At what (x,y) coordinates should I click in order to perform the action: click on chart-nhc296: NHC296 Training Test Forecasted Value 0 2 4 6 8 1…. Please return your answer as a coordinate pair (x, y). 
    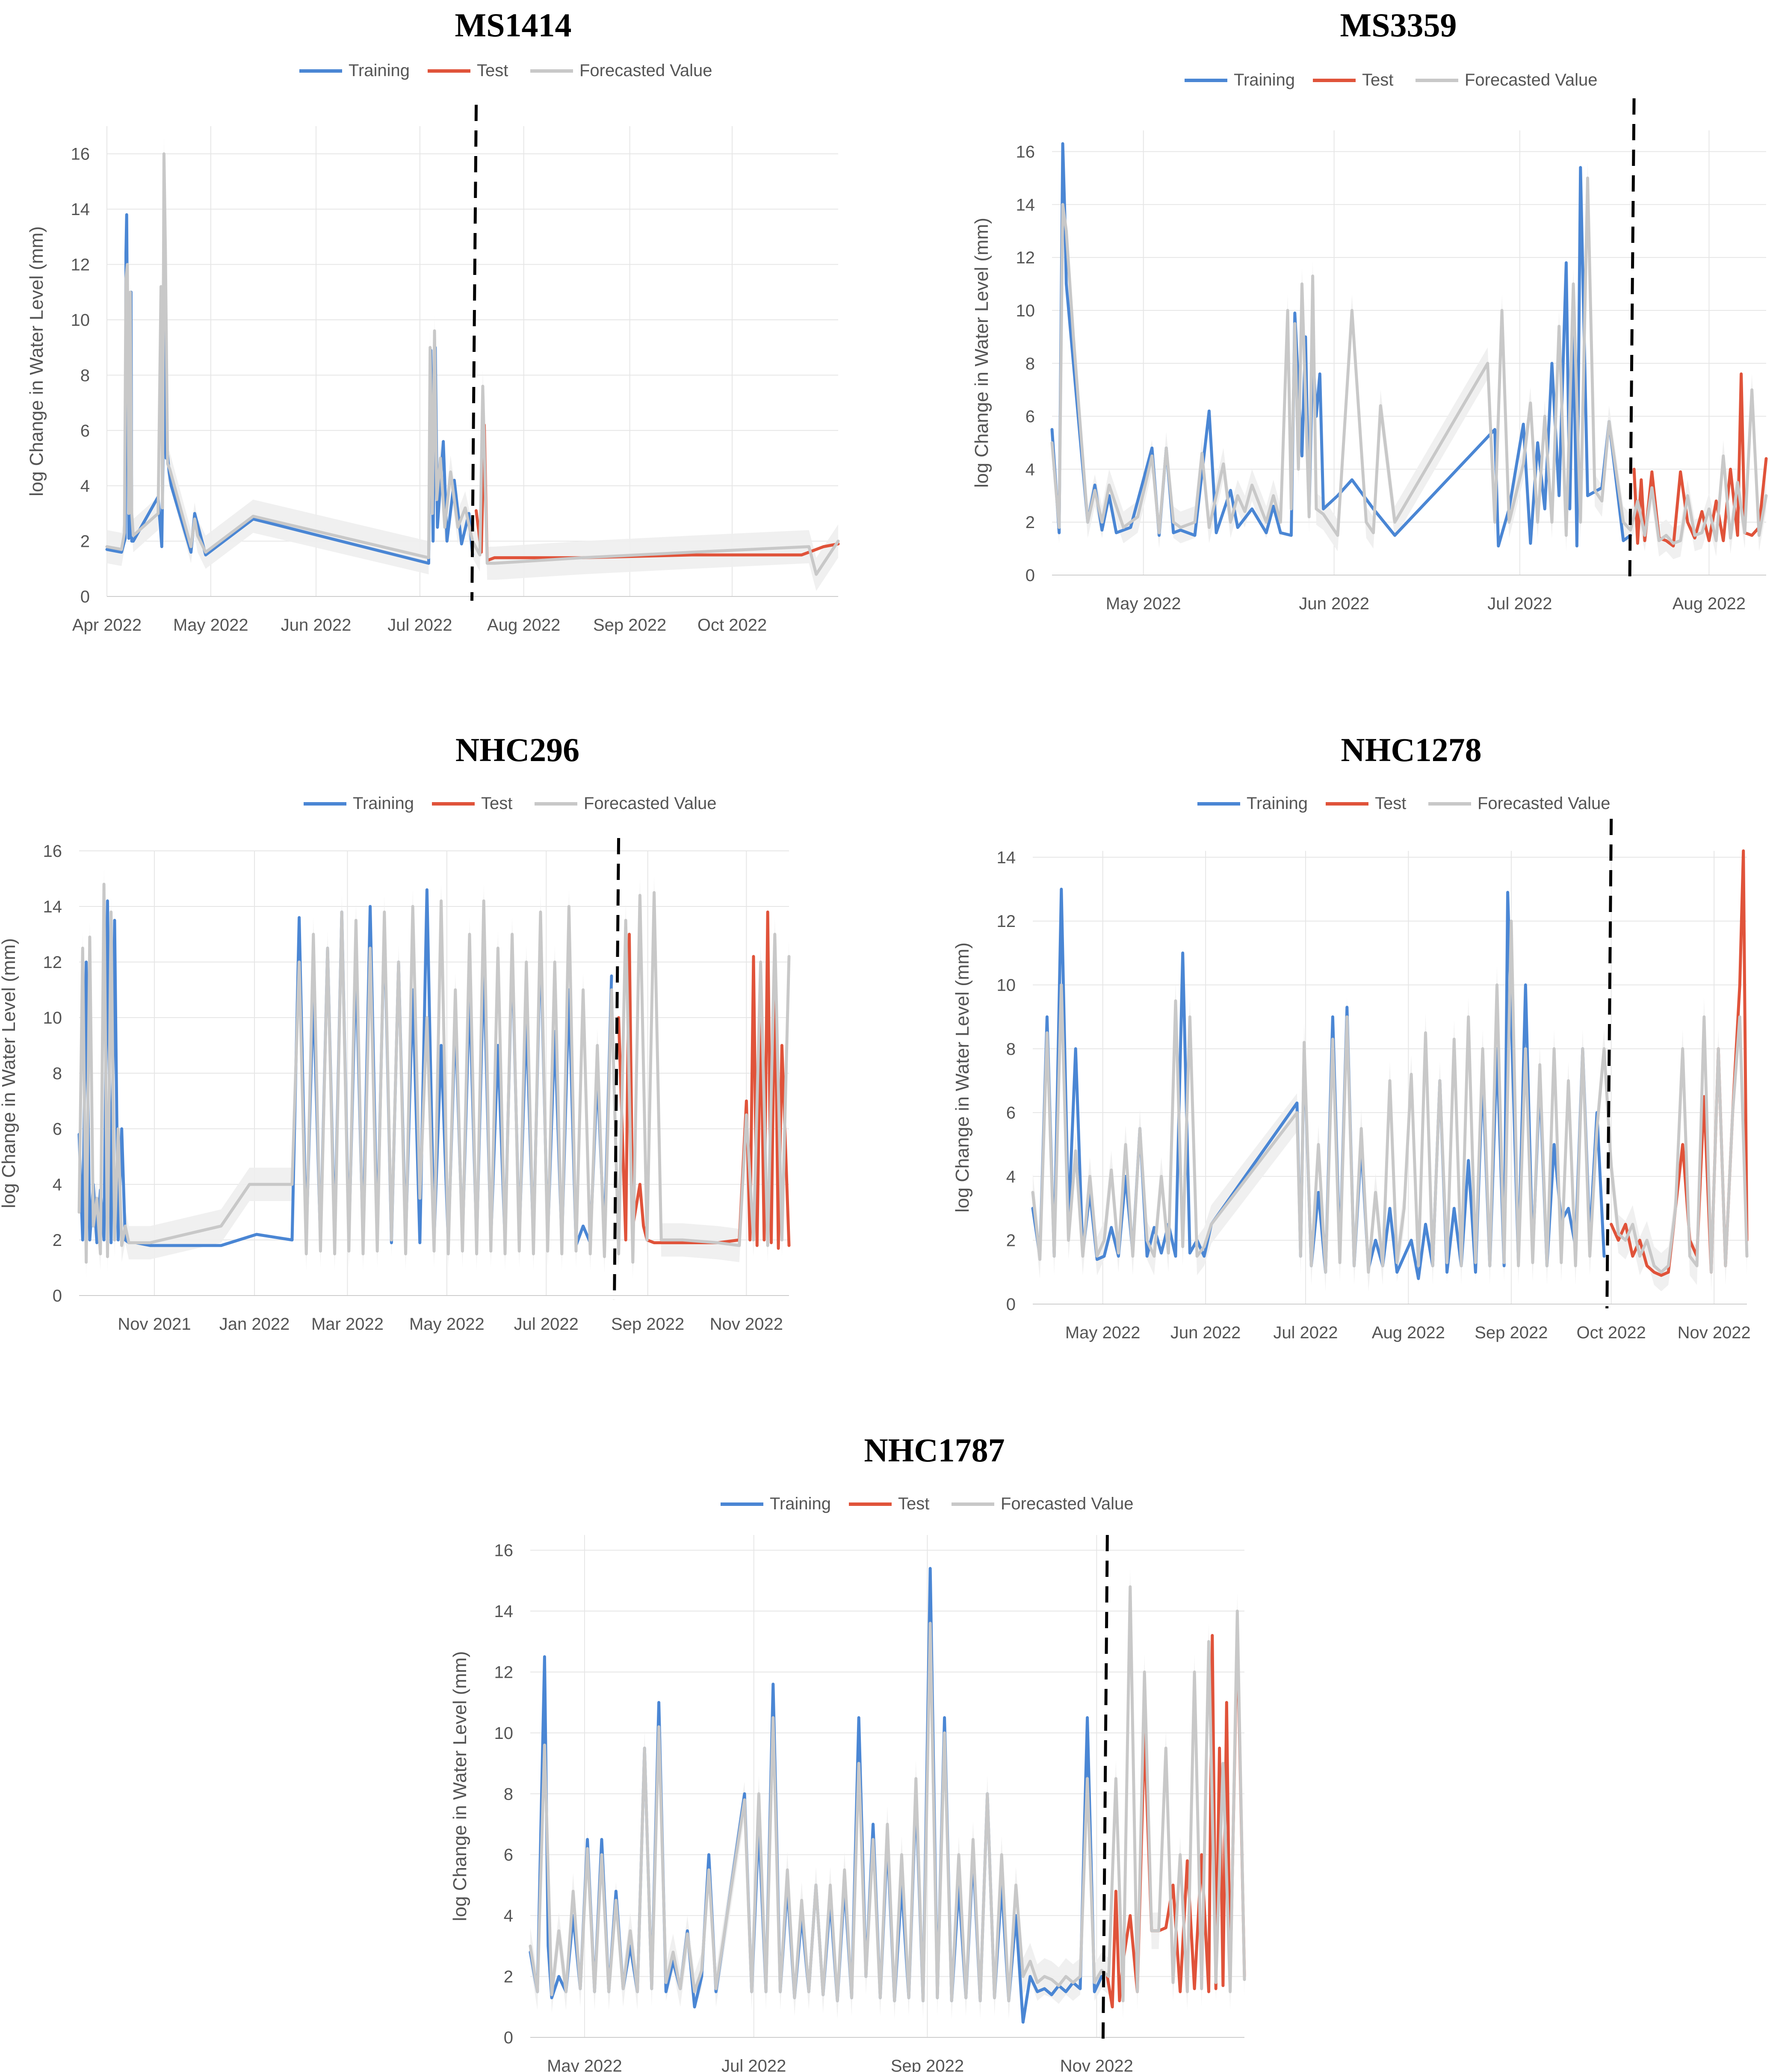
    Looking at the image, I should click on (395, 1032).